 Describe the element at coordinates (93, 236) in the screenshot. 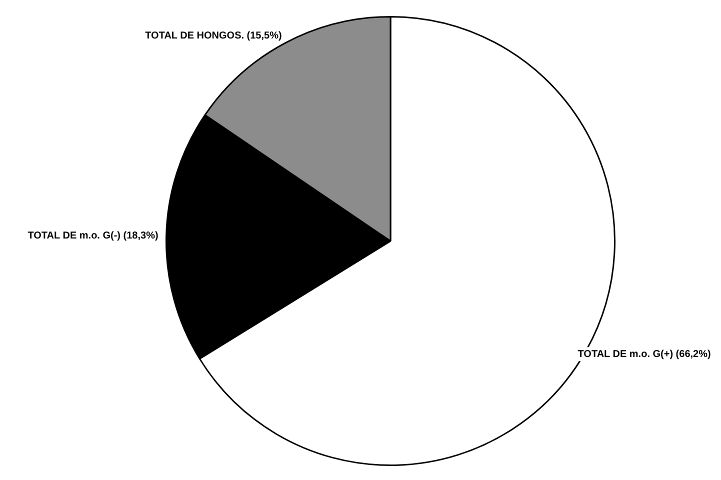

I see `slice-label: TOTAL DE m.o. G(-) (18,3%)` at that location.